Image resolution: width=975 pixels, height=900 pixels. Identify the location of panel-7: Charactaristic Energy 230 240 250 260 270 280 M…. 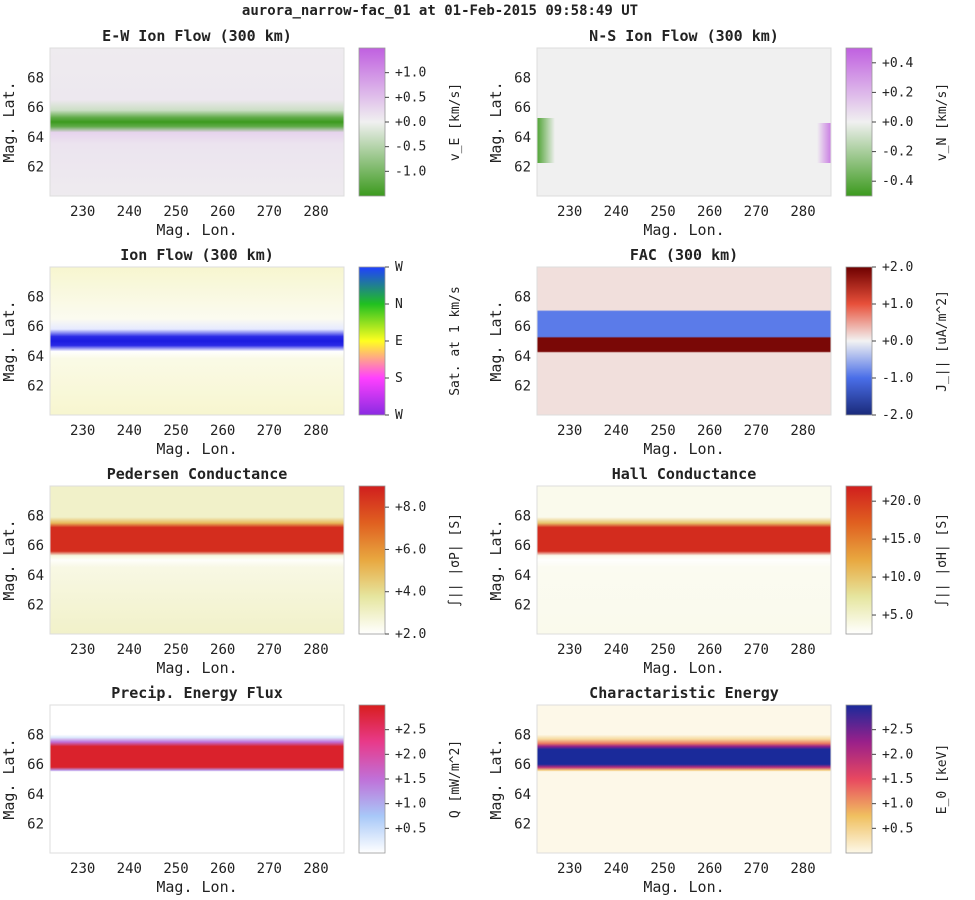
(718, 790).